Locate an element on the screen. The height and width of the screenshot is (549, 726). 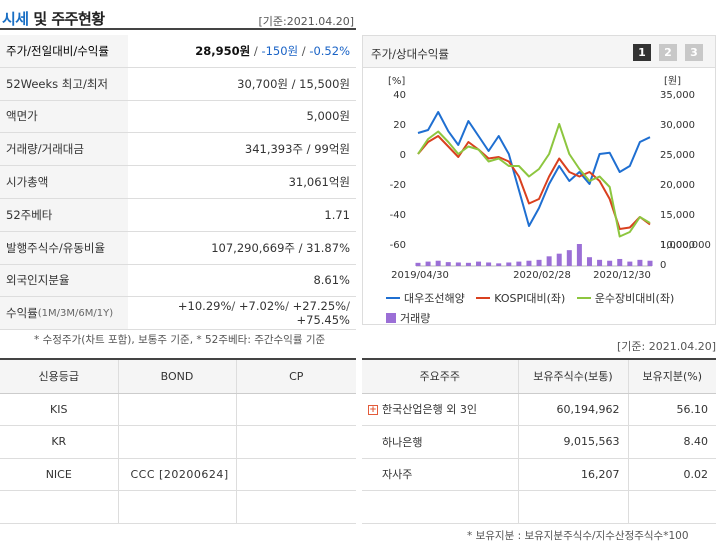
y-right-tick: 15,000 is located at coordinates (677, 215).